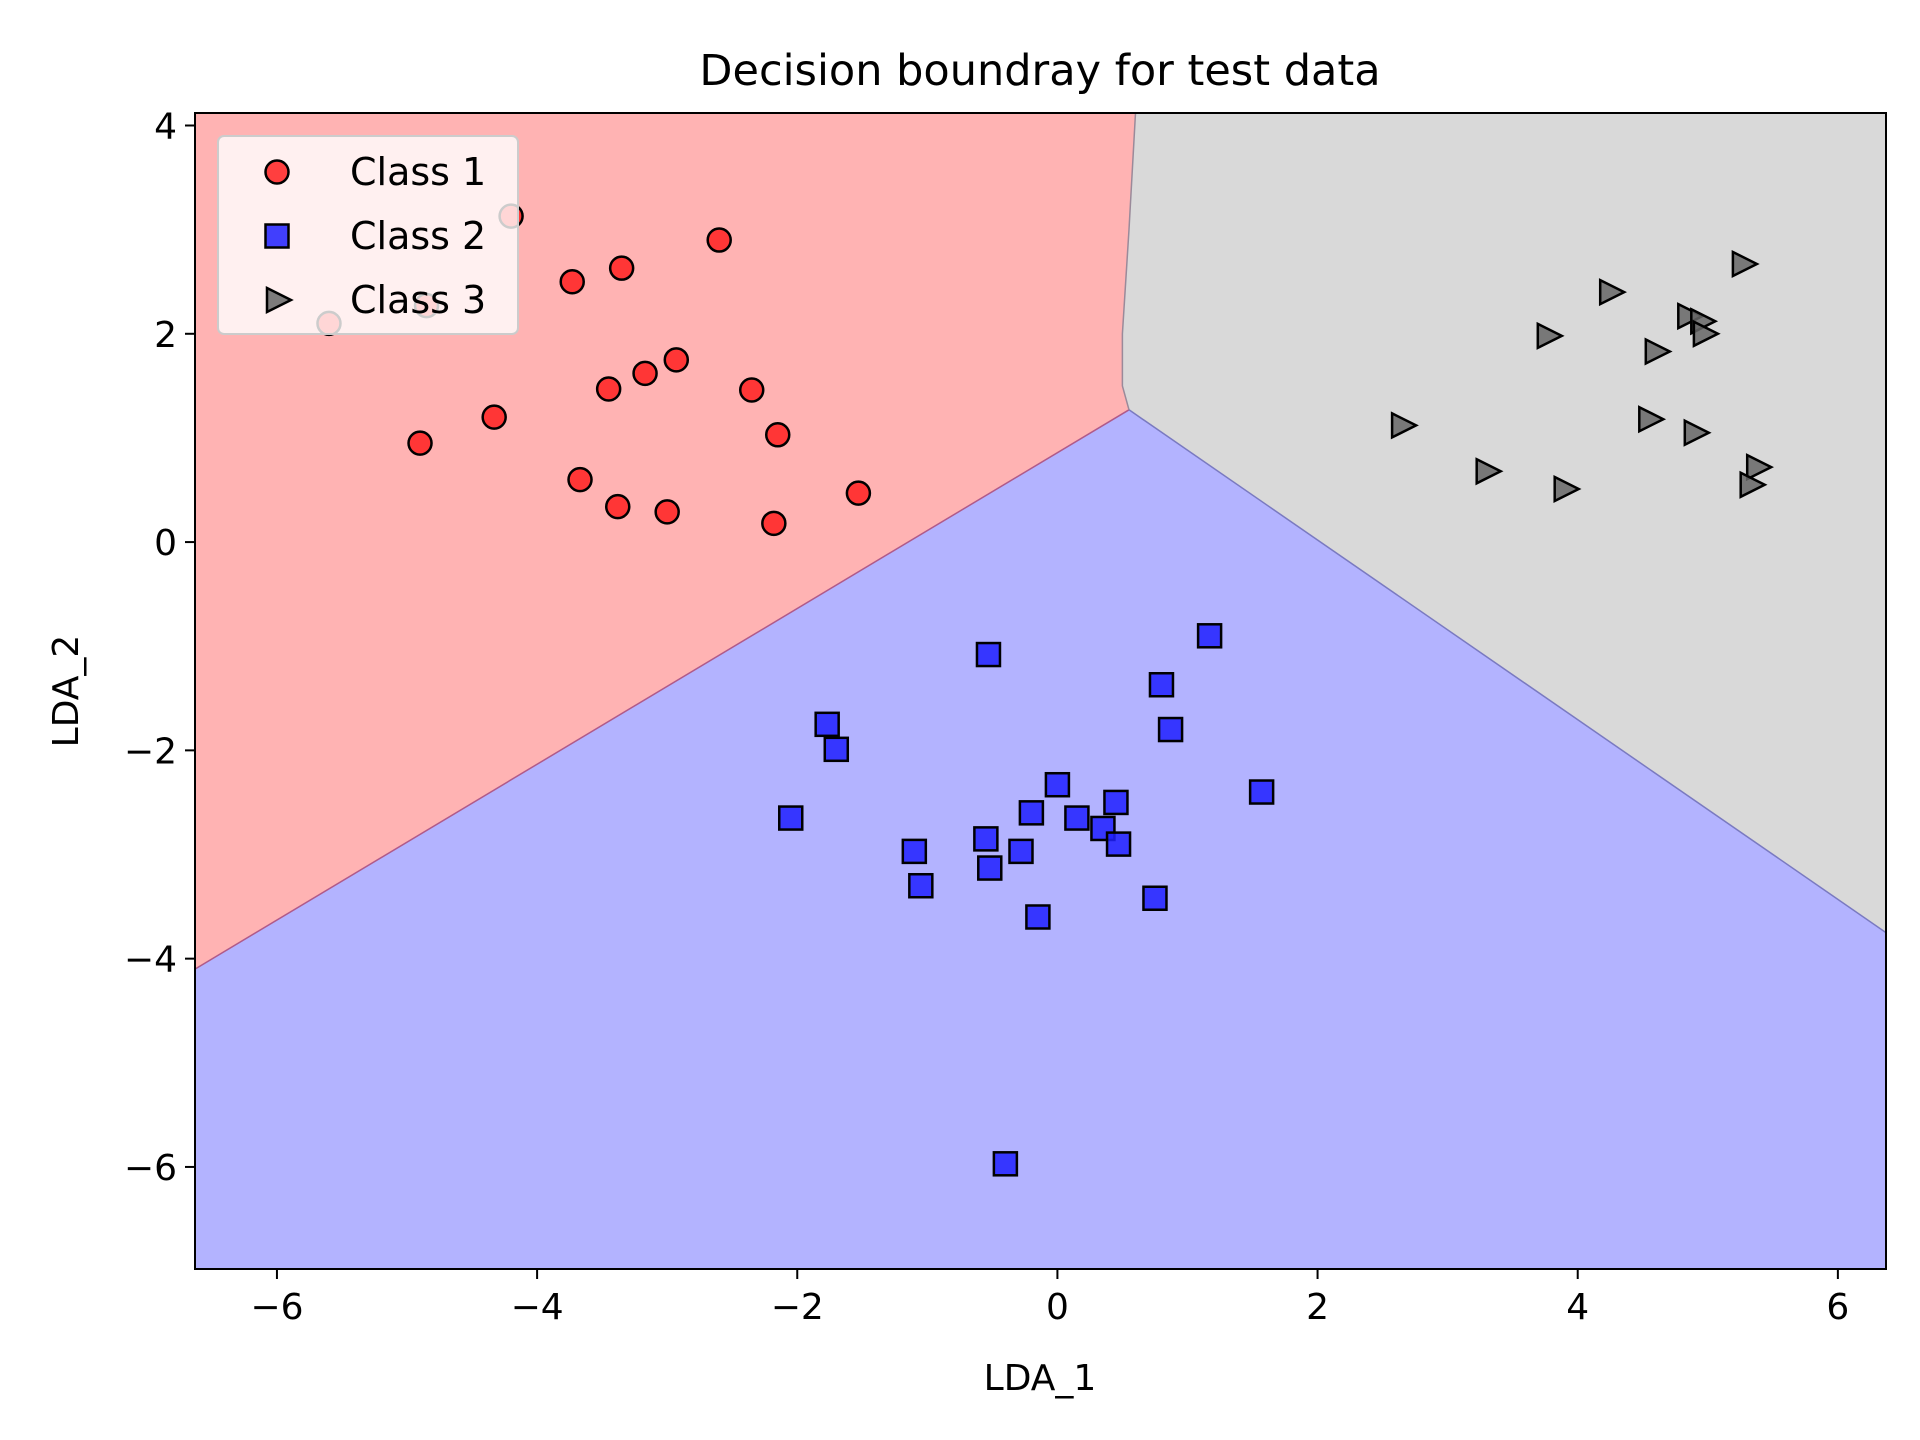 The width and height of the screenshot is (1920, 1440). I want to click on y-axis-ticks: 4 2 0 −2 −4 −6, so click(159, 647).